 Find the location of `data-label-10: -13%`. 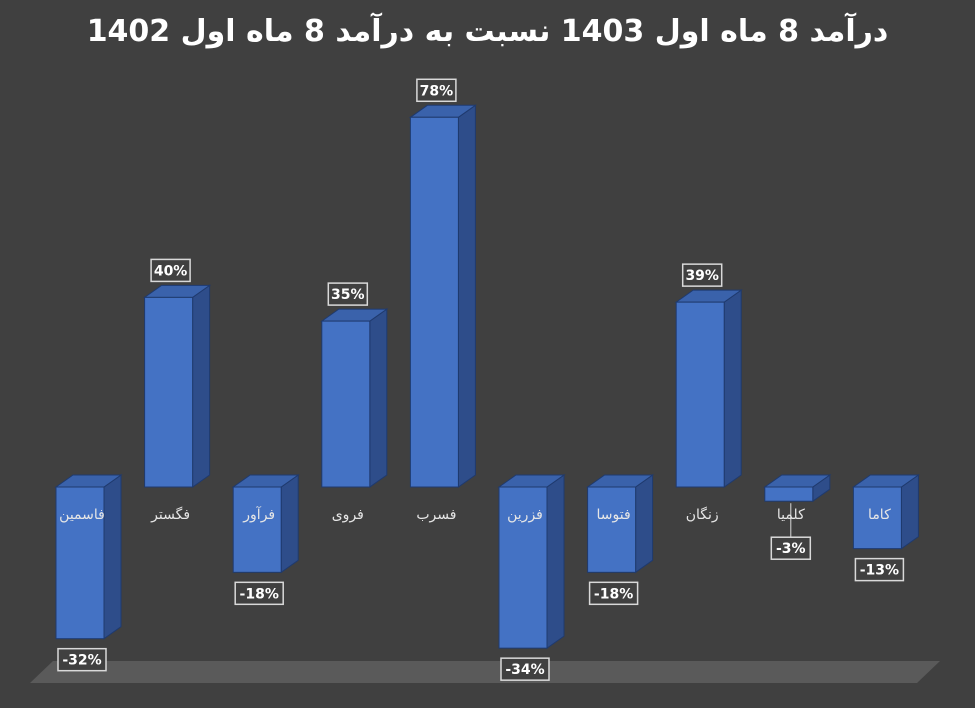

data-label-10: -13% is located at coordinates (879, 571).